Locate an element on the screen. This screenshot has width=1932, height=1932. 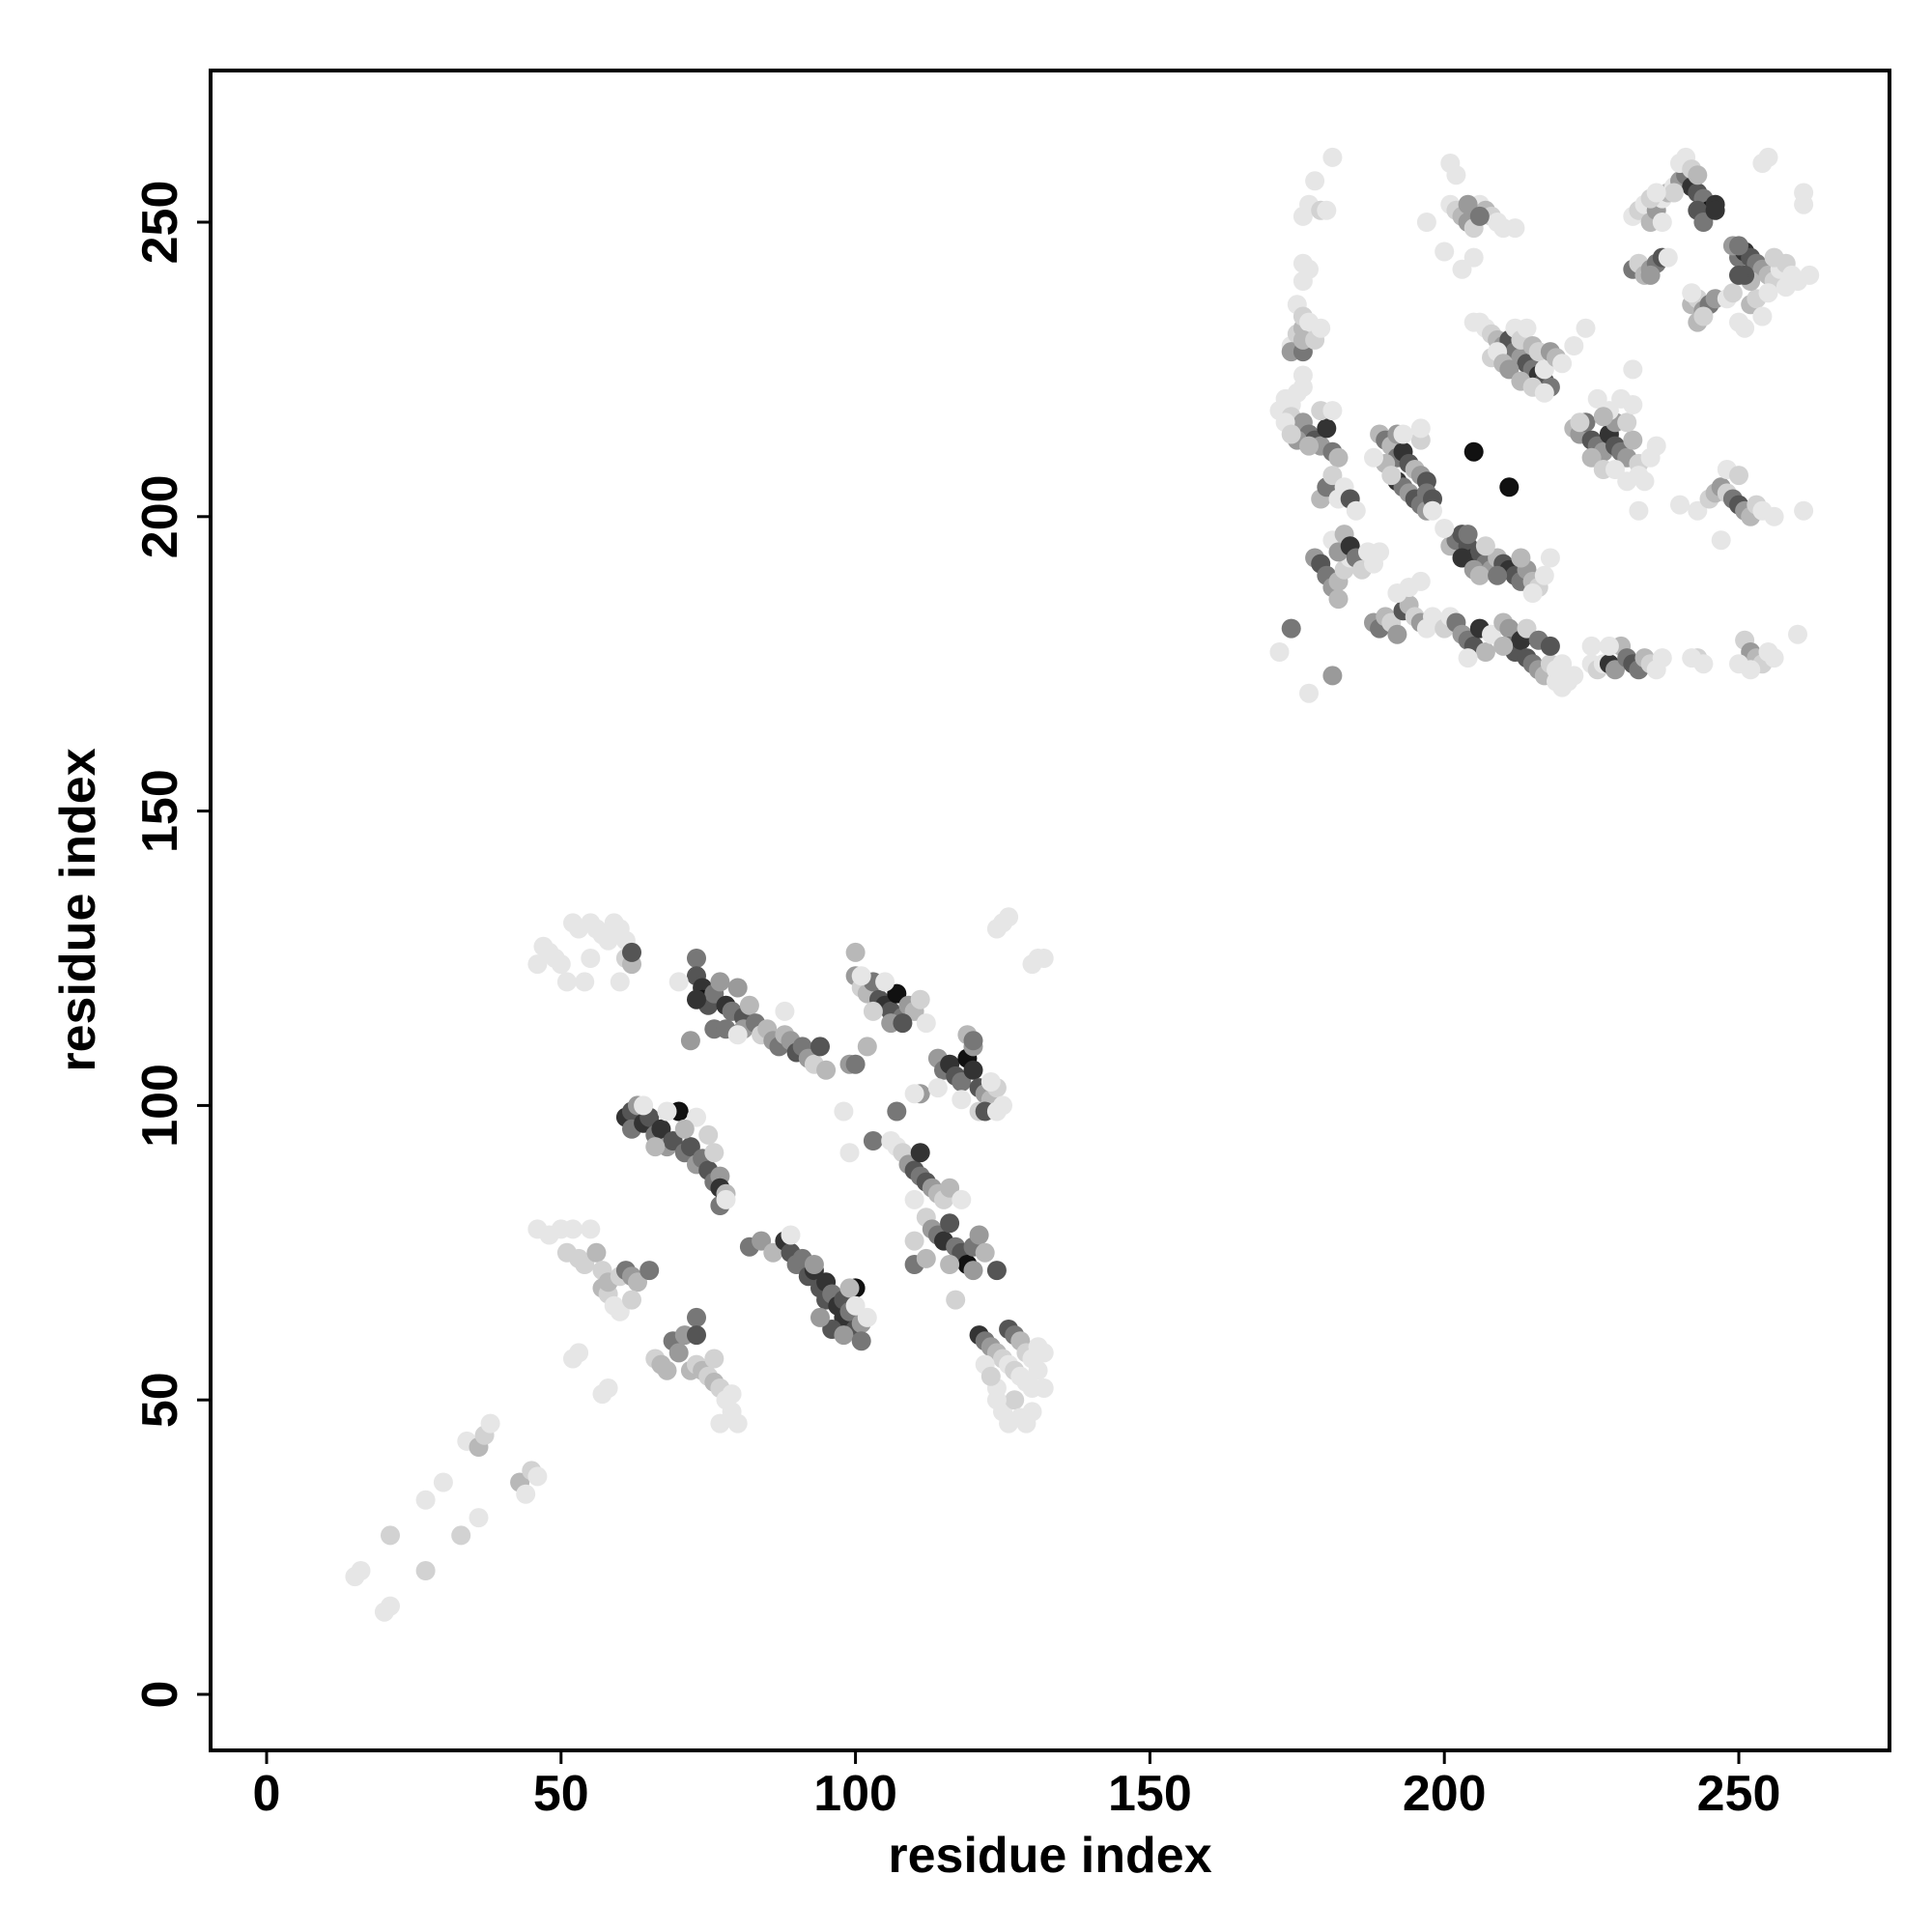
x-axis-title: residue index is located at coordinates (1049, 1856).